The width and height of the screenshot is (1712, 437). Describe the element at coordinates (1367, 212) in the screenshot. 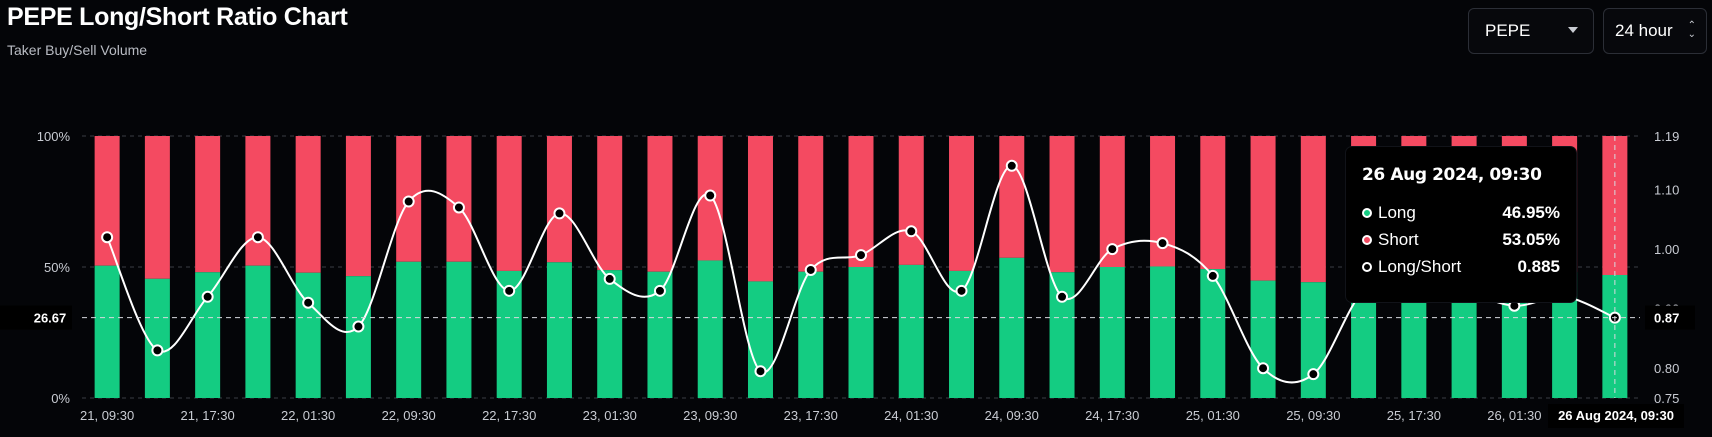

I see `long-dot-icon` at that location.